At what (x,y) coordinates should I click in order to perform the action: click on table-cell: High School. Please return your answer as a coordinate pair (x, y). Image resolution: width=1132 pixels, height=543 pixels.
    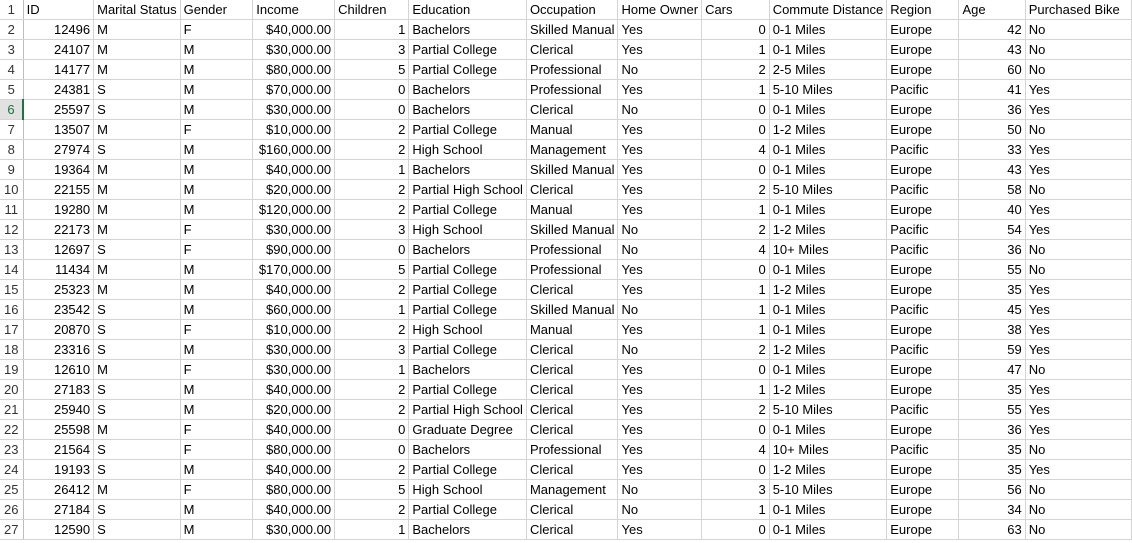
    Looking at the image, I should click on (467, 489).